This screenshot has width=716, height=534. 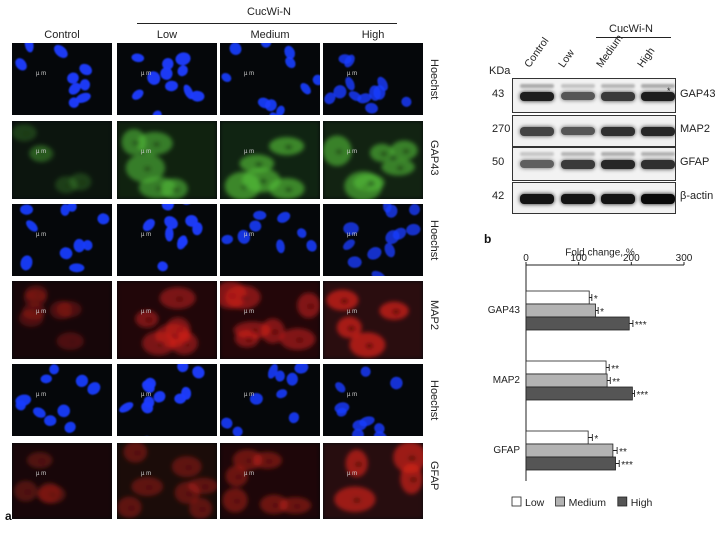 I want to click on significance-label: ***, so click(x=641, y=325).